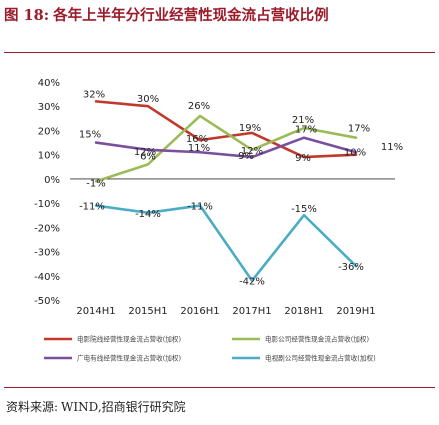 The width and height of the screenshot is (439, 425). Describe the element at coordinates (199, 311) in the screenshot. I see `x-tick-label: 2016H1` at that location.